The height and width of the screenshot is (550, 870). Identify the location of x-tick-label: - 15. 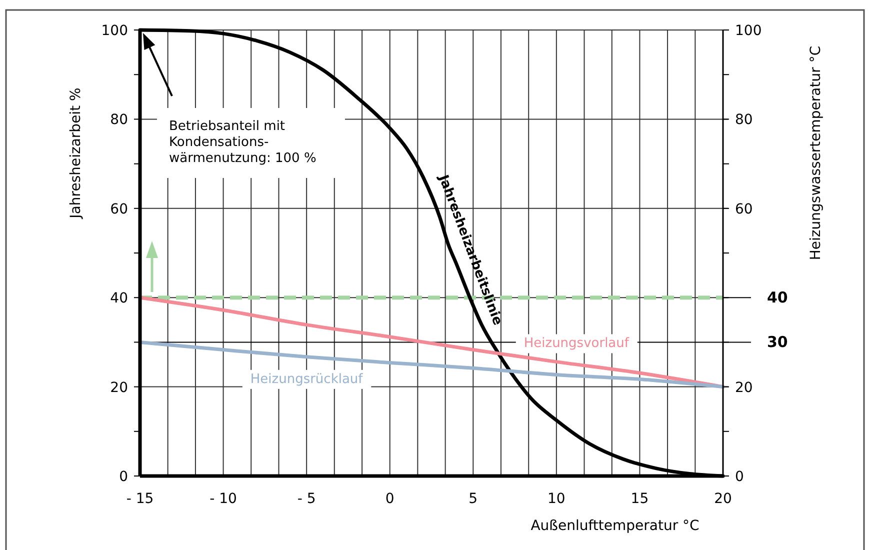
(140, 499).